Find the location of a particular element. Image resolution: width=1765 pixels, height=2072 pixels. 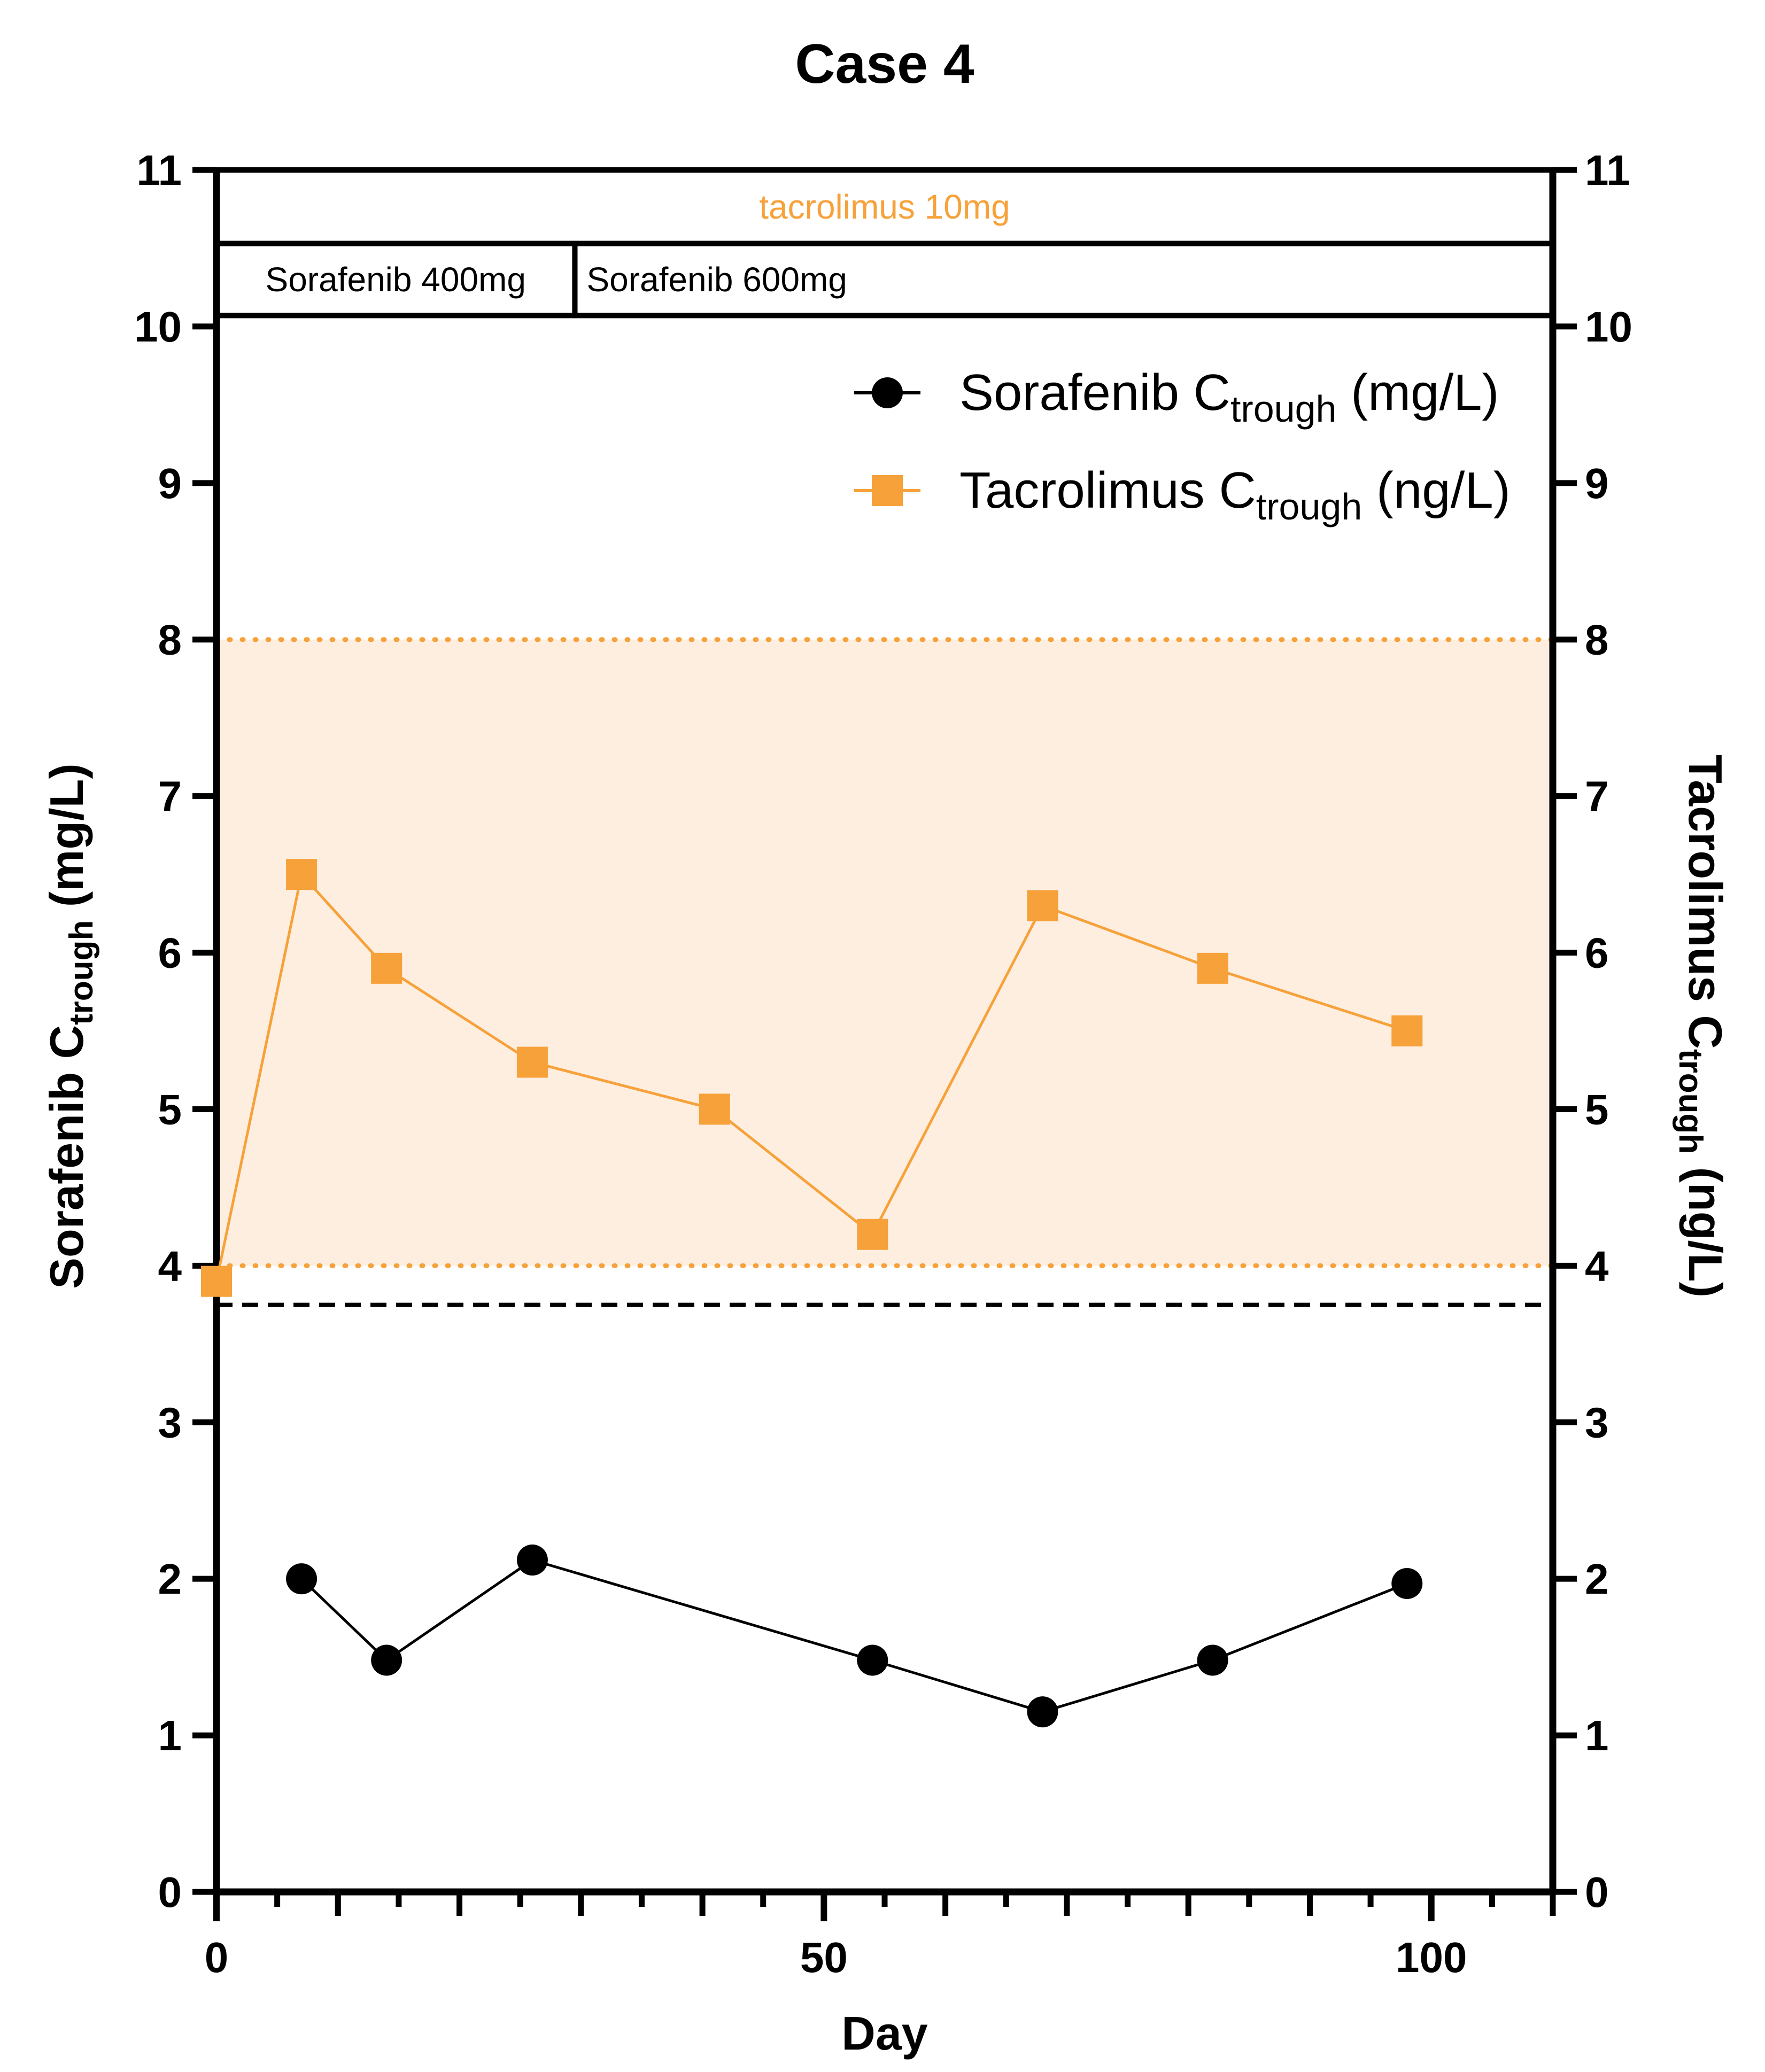

left-y-tick-label: 5 is located at coordinates (170, 1109).